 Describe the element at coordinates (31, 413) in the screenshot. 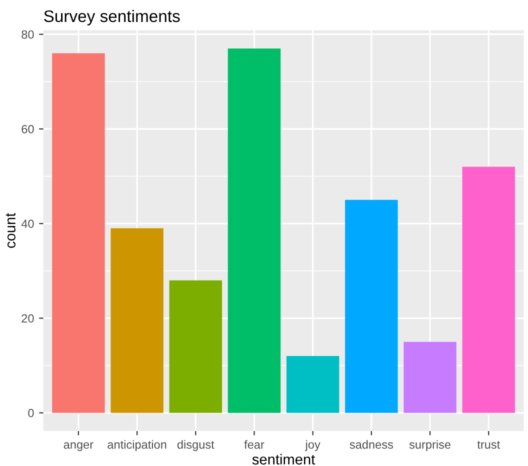

I see `y-tick-label: 0` at that location.